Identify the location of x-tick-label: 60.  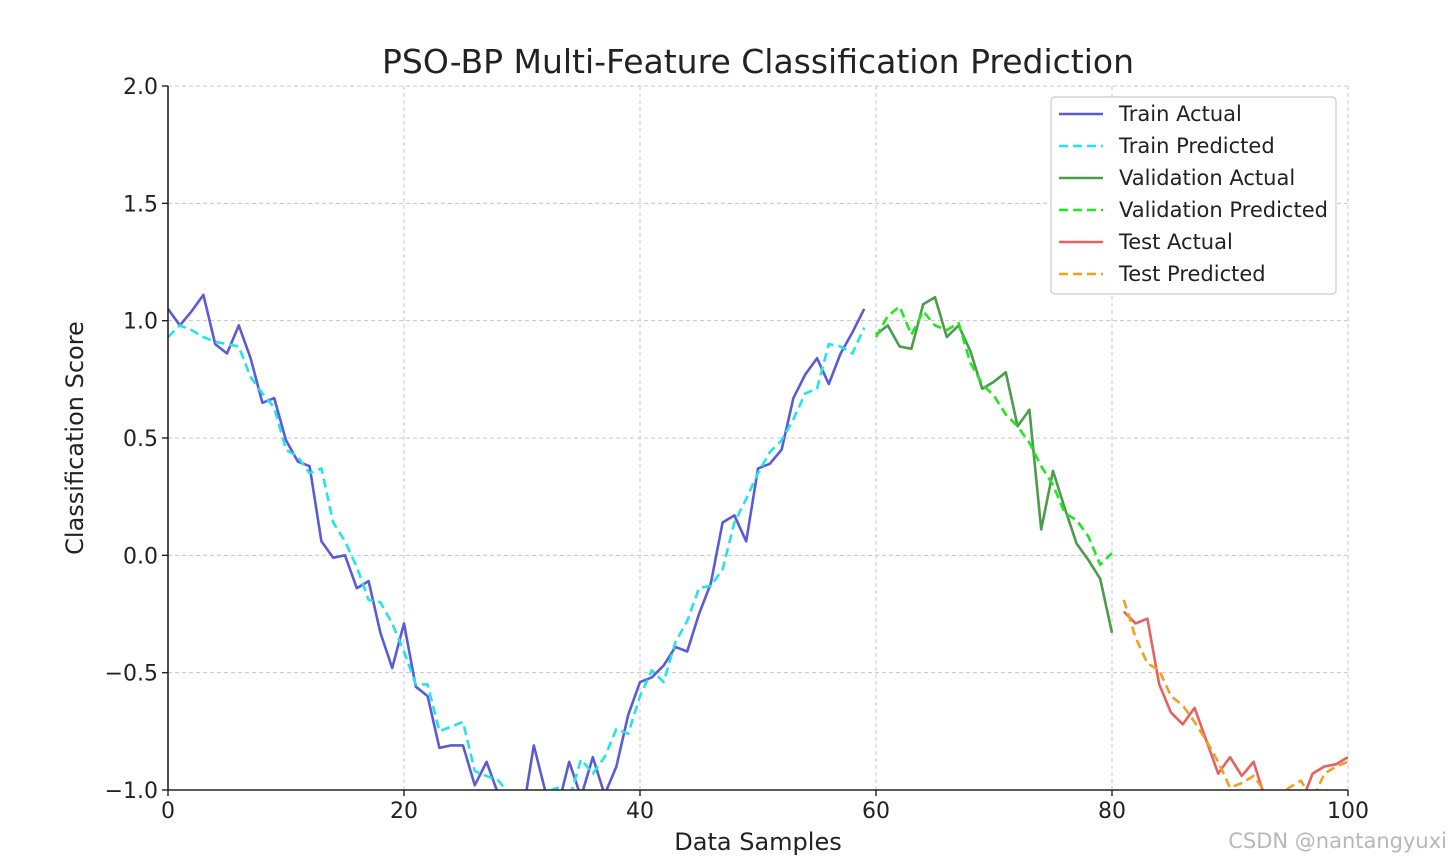
(876, 811).